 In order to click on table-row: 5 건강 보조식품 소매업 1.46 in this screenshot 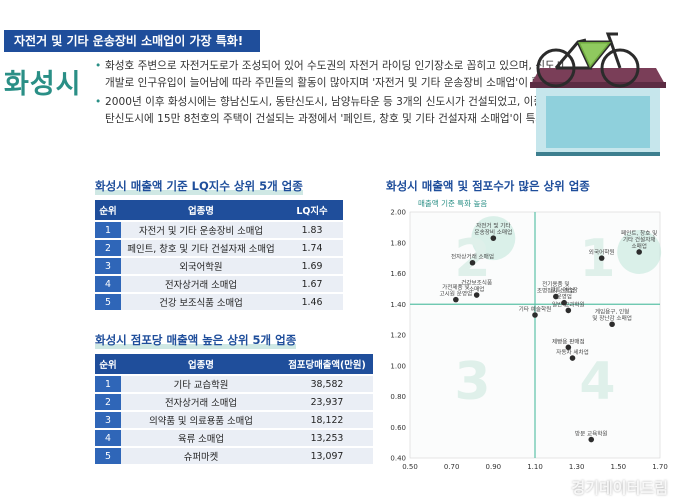, I will do `click(219, 302)`.